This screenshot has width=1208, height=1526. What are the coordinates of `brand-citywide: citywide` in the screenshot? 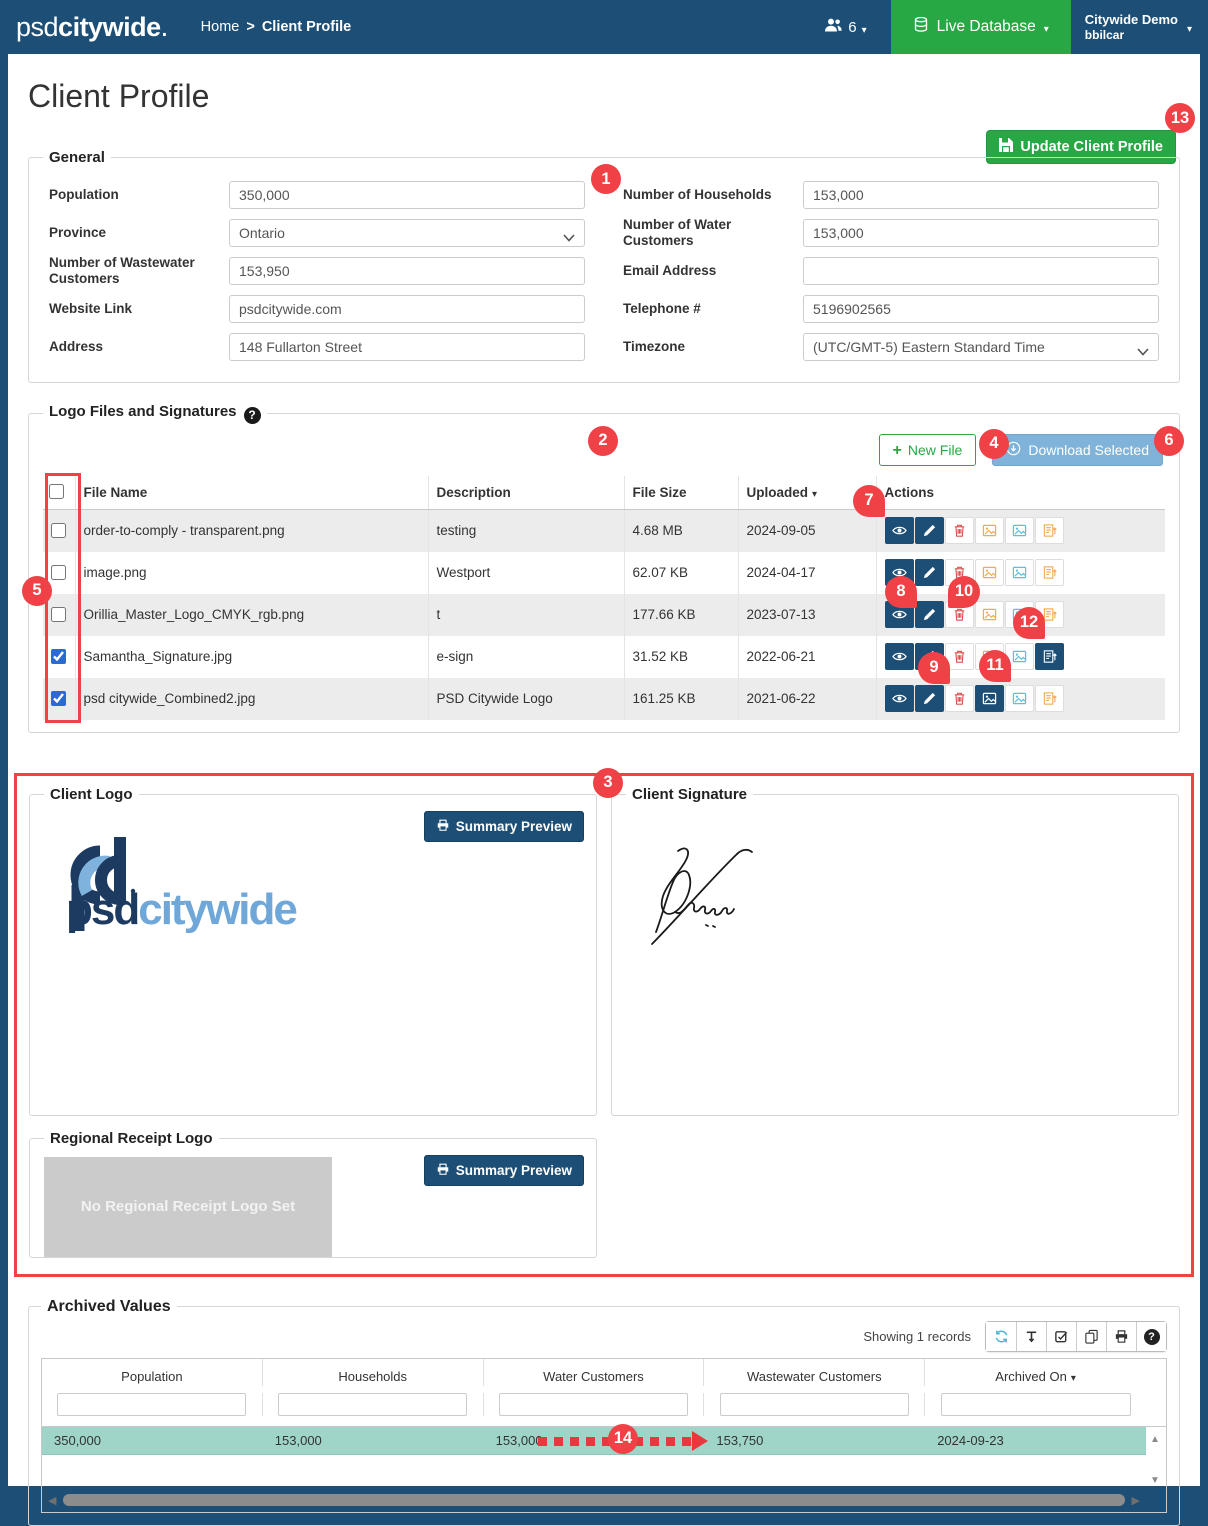 It's located at (109, 26).